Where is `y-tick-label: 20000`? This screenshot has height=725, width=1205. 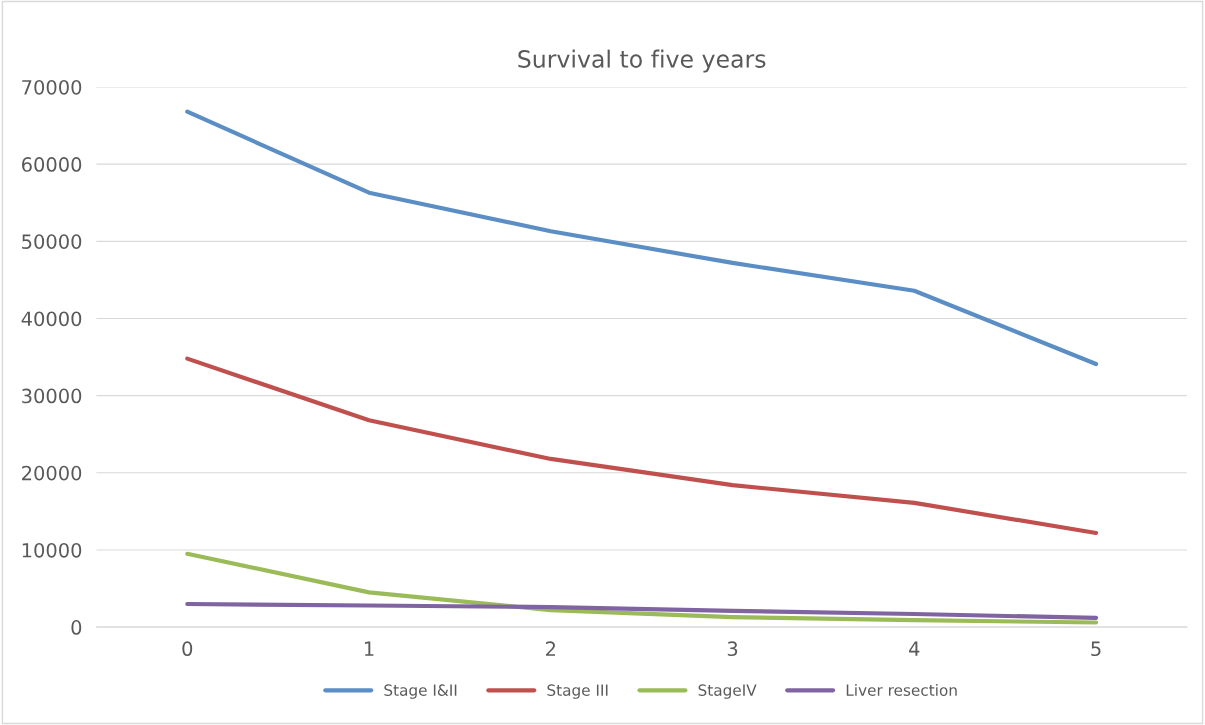
y-tick-label: 20000 is located at coordinates (52, 473).